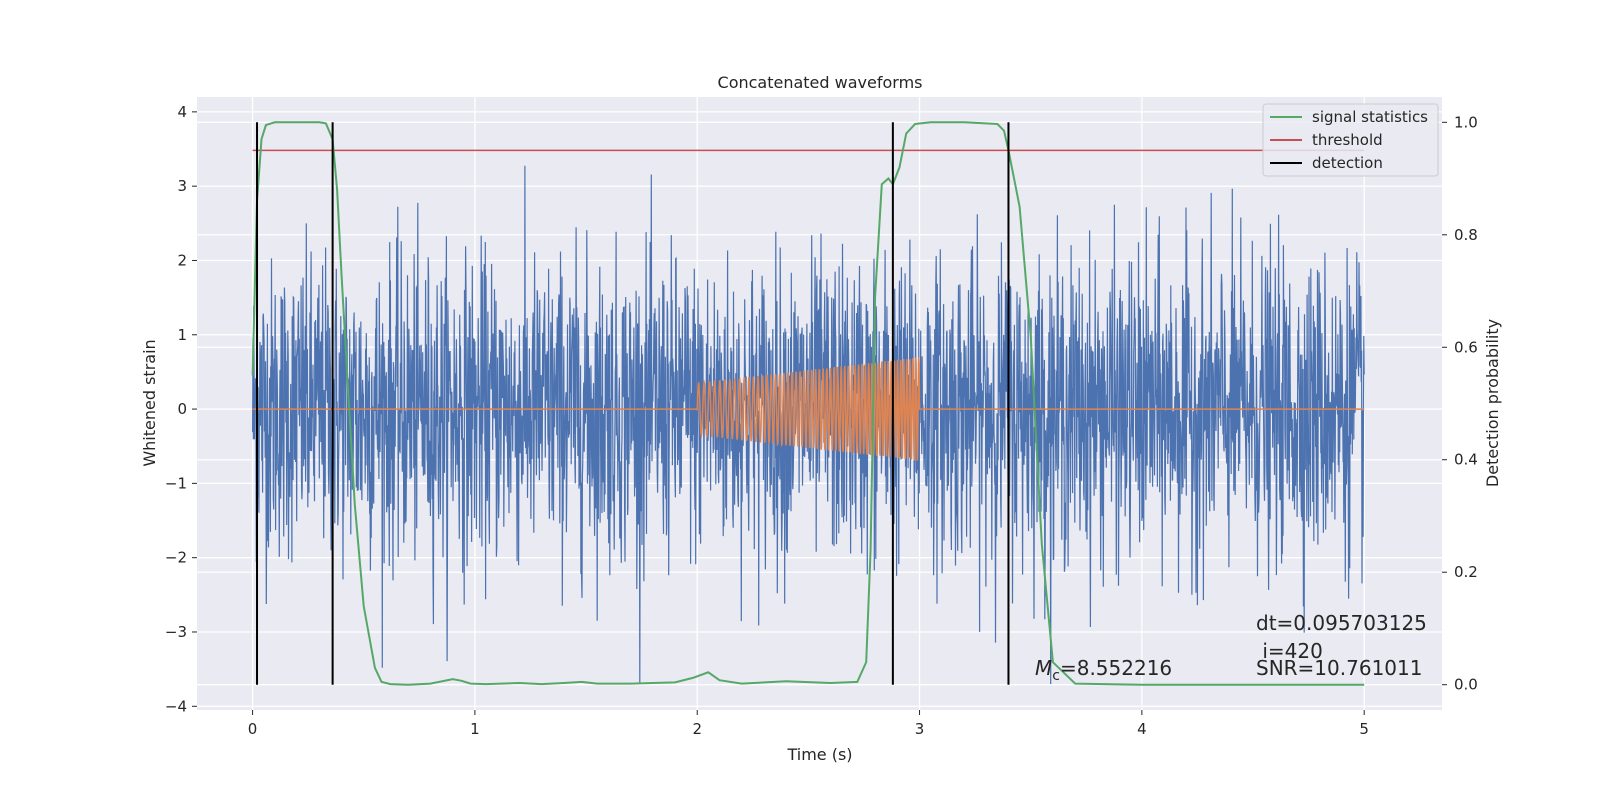  What do you see at coordinates (1116, 668) in the screenshot?
I see `annotation-chirp-mass-value: =8.552216` at bounding box center [1116, 668].